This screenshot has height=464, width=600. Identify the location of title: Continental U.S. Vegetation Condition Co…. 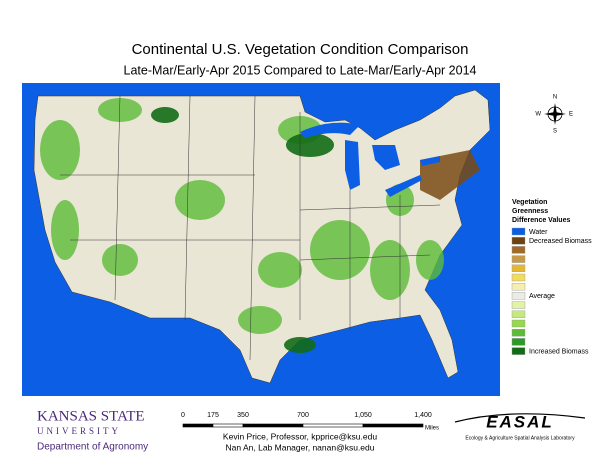
(300, 49).